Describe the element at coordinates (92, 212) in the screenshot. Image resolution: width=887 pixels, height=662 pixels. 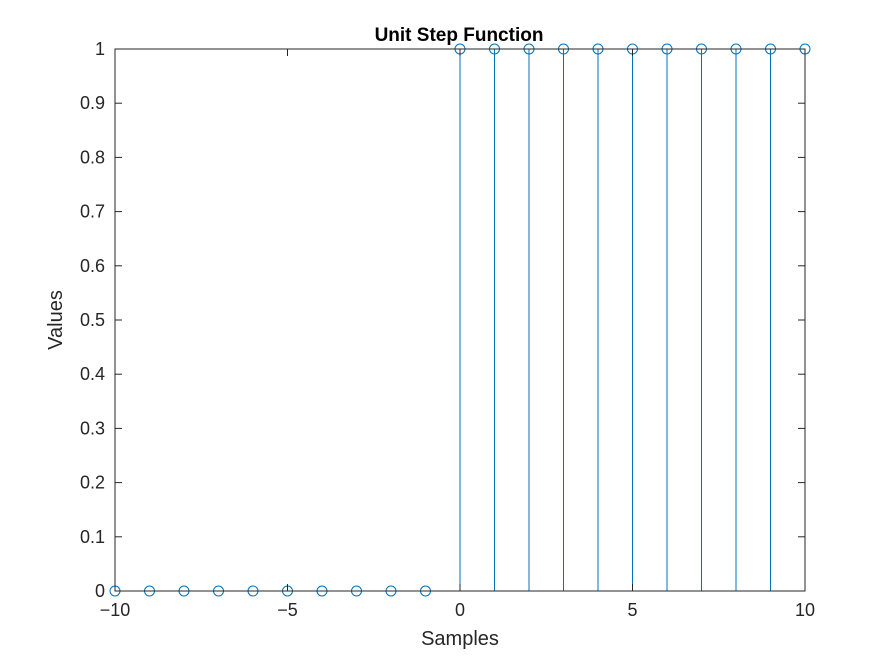
I see `y-tick-label: 0.7` at that location.